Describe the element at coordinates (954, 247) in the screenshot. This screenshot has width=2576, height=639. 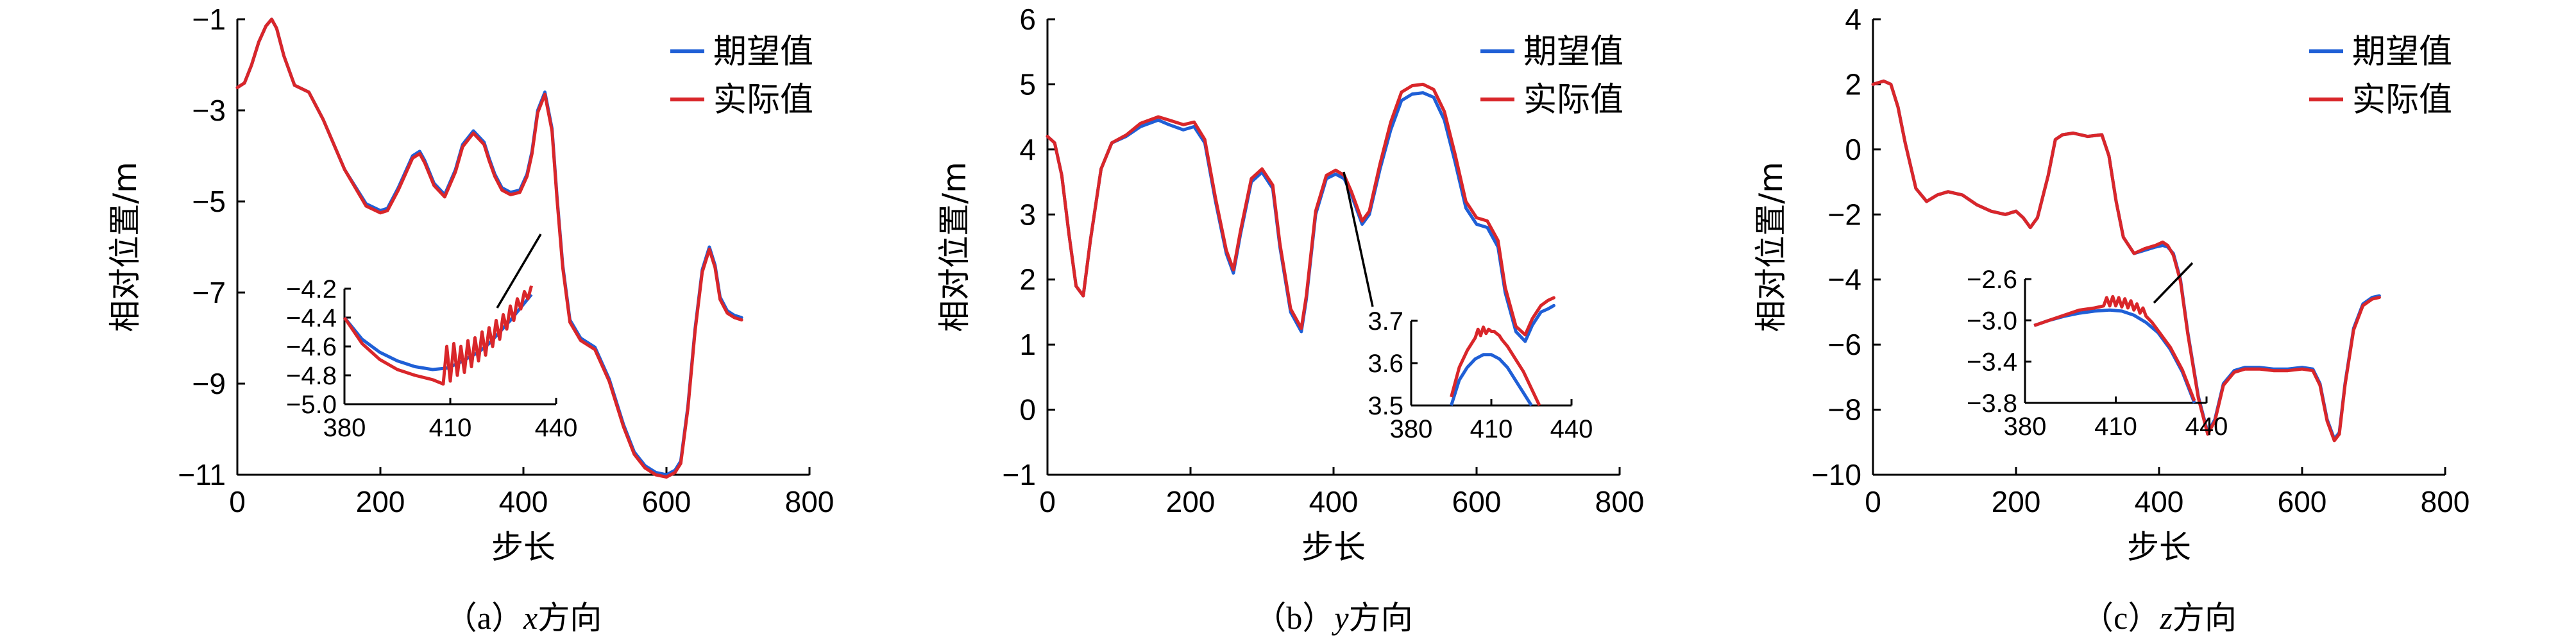
I see `panel-b-y-label: 相对位置/m` at that location.